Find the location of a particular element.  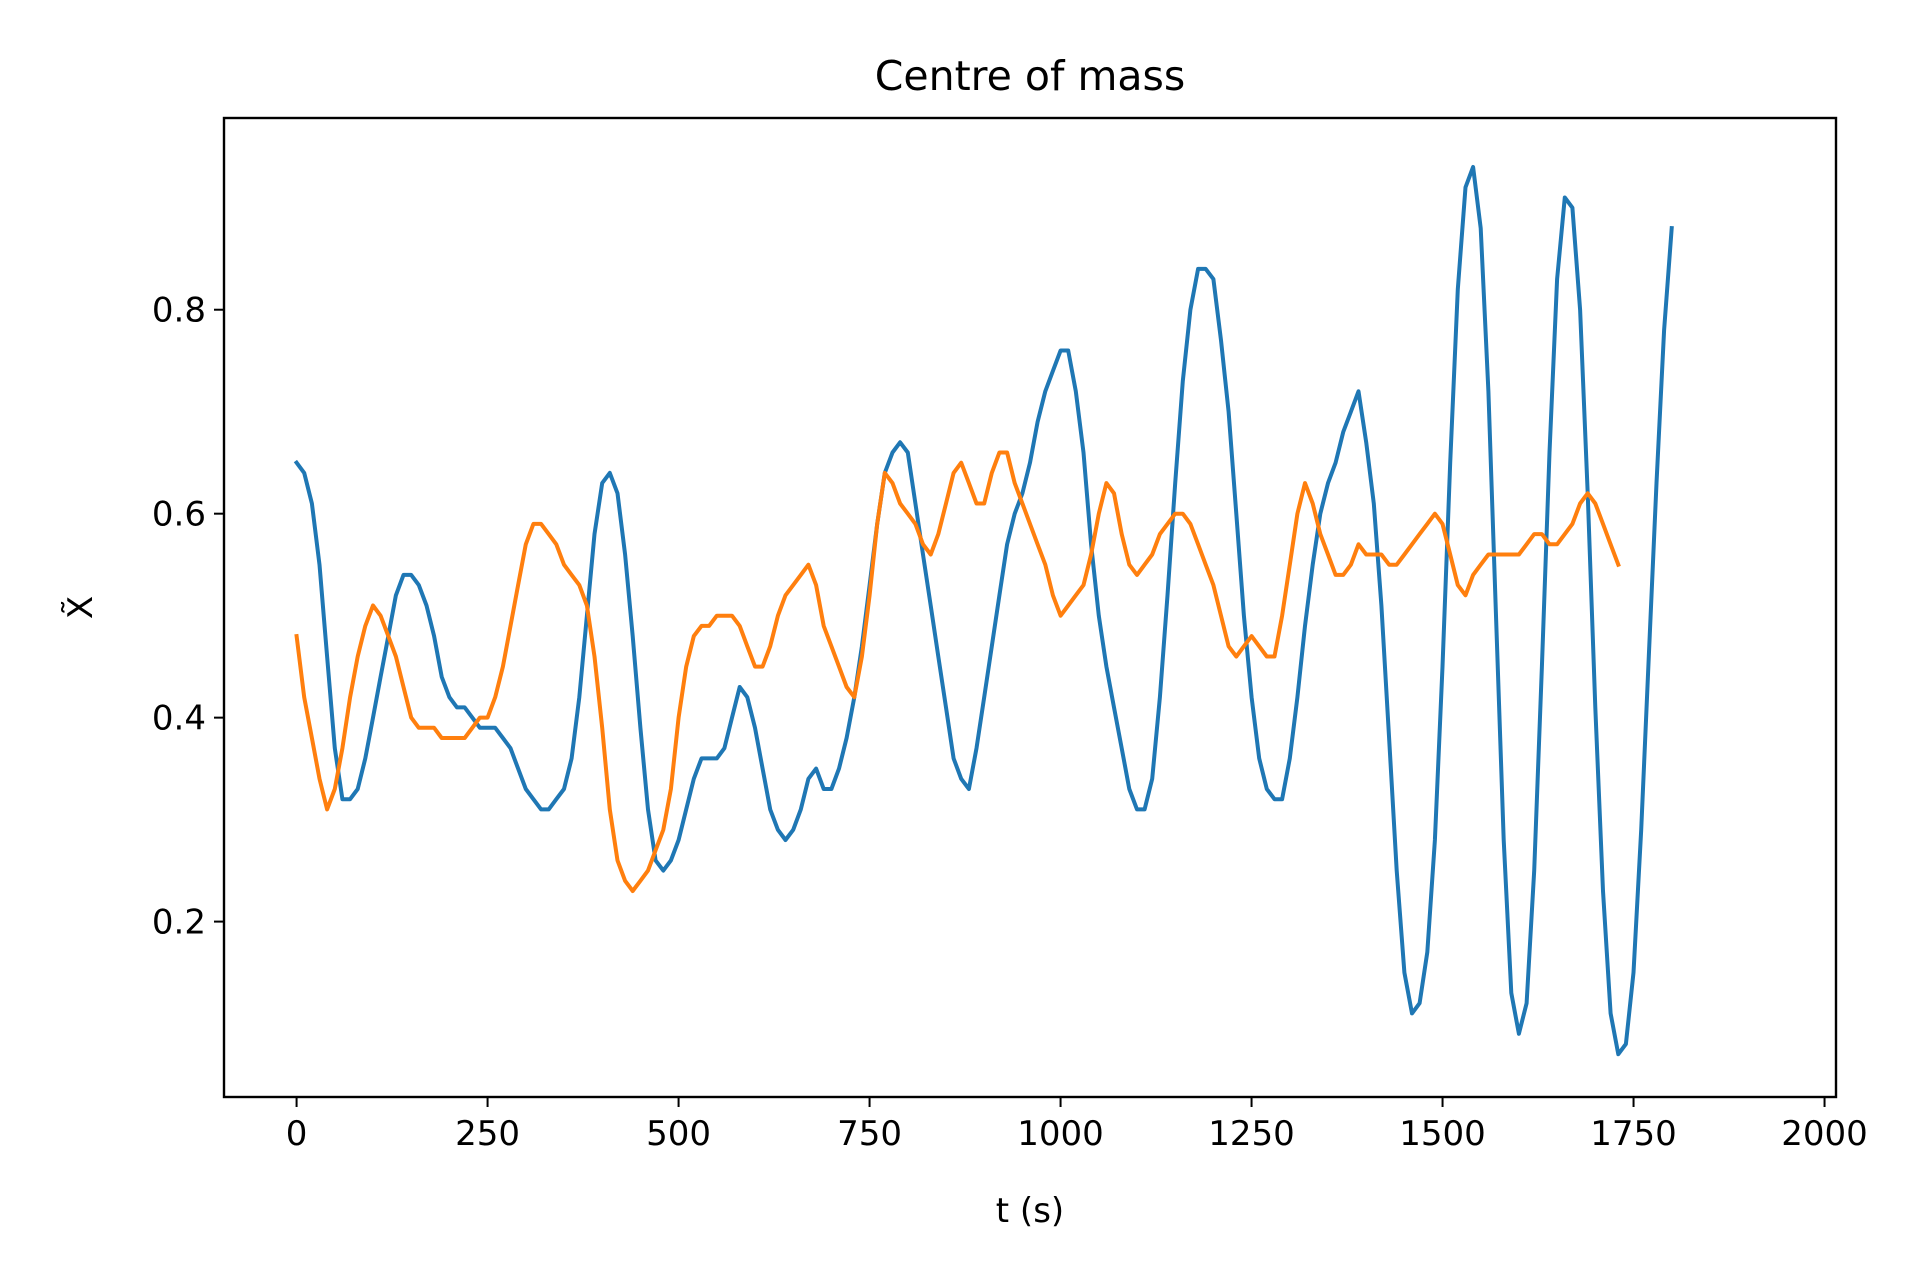

y-tick-label: 0.8 is located at coordinates (179, 311).